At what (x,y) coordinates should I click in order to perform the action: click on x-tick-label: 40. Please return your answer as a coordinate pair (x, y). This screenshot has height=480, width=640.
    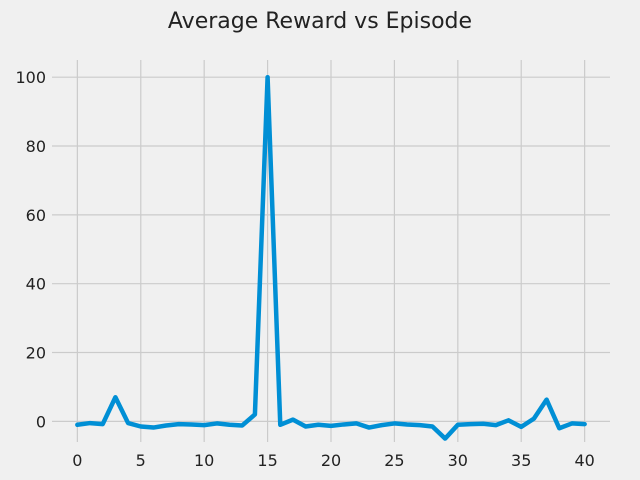
    Looking at the image, I should click on (584, 460).